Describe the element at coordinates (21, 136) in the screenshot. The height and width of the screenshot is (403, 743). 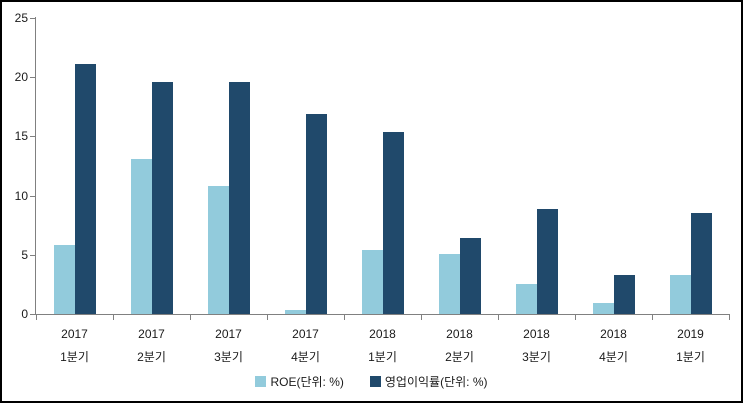
I see `y-tick-label: 15` at that location.